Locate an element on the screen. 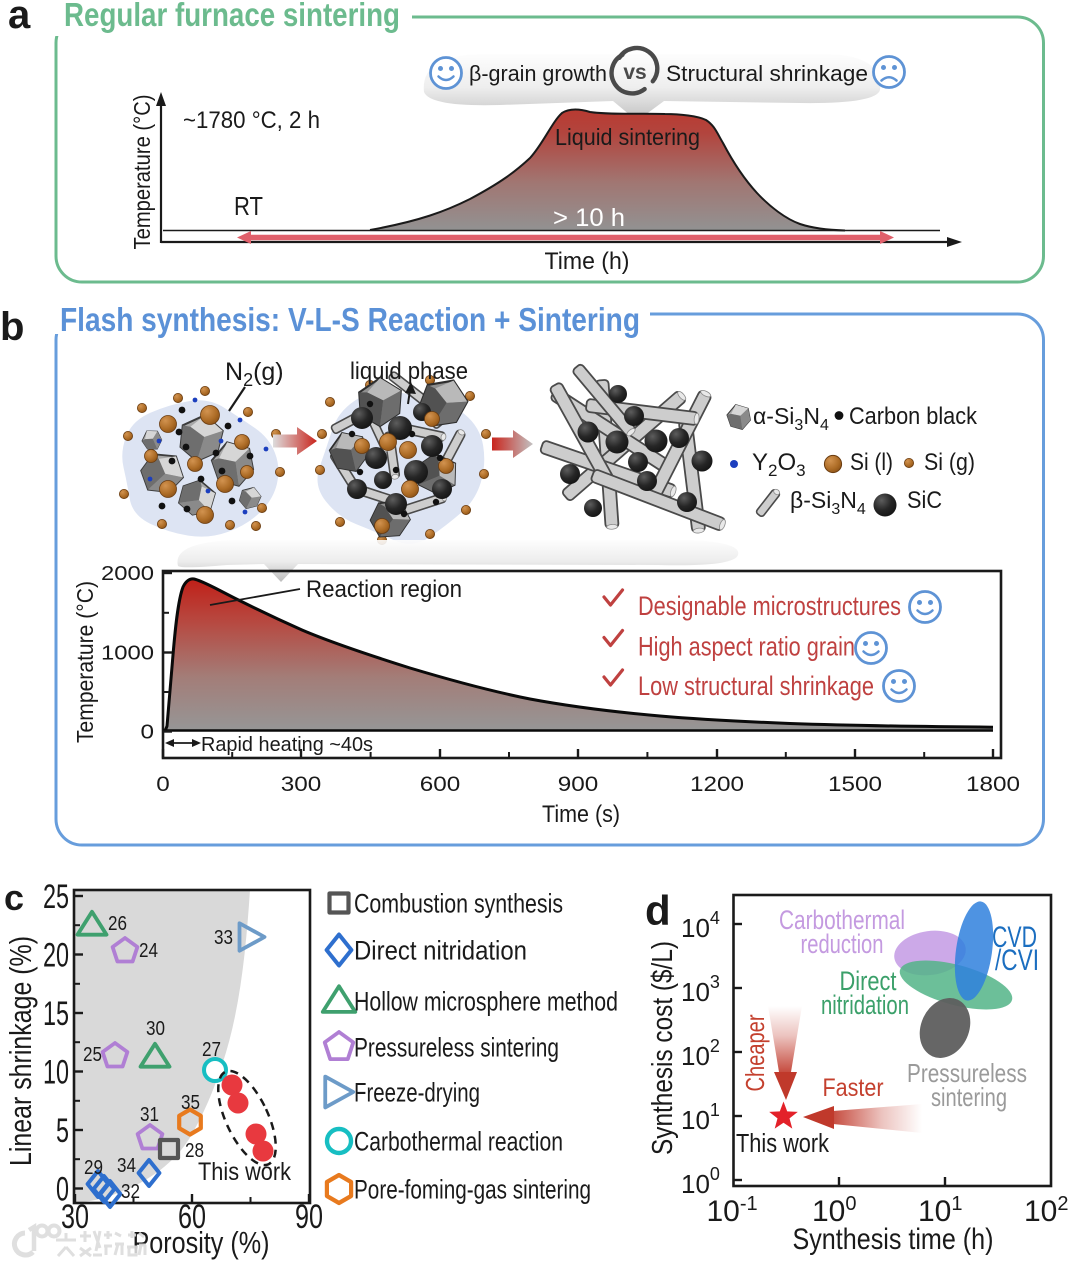 This screenshot has width=1080, height=1266. svg-text: CVD is located at coordinates (1014, 937).